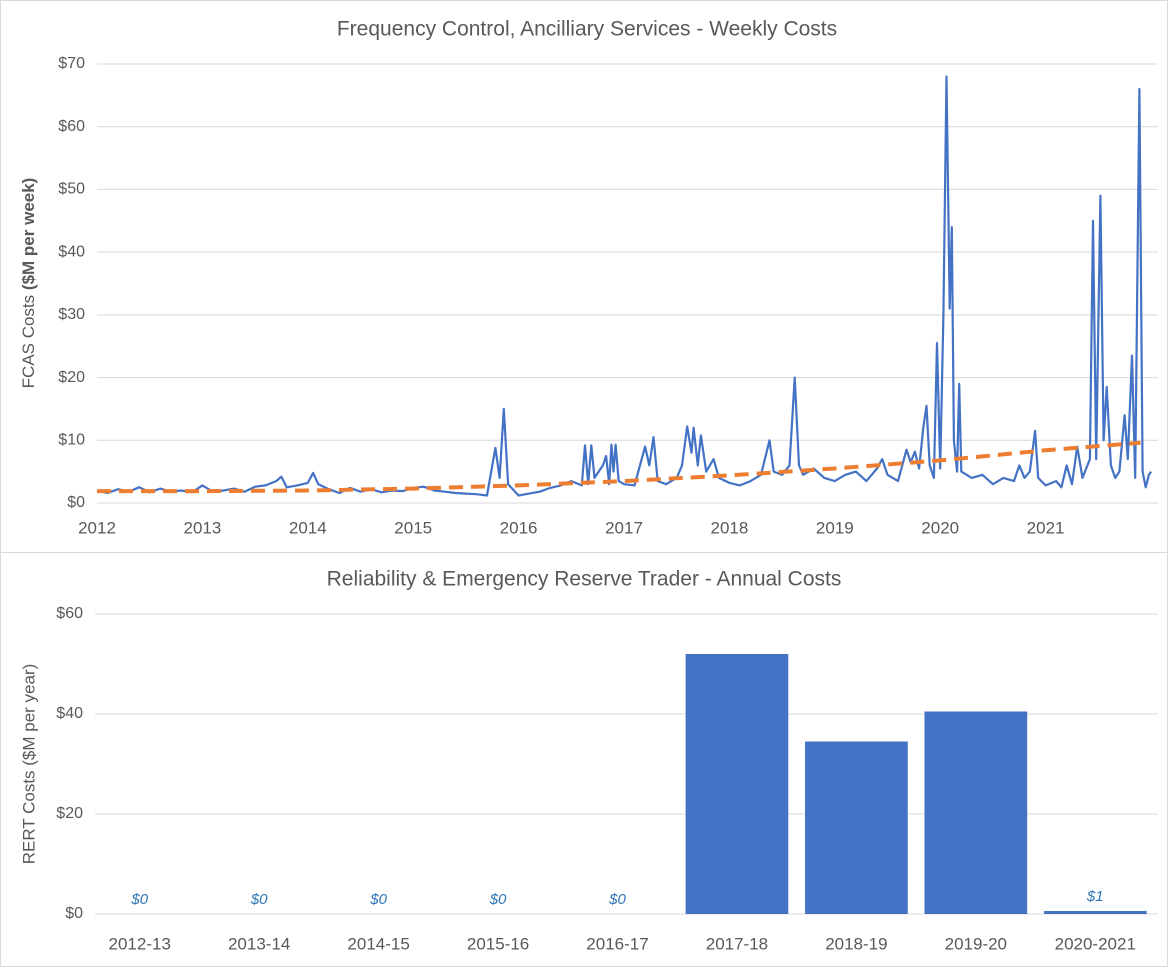 Image resolution: width=1168 pixels, height=968 pixels. What do you see at coordinates (619, 467) in the screenshot?
I see `series-line` at bounding box center [619, 467].